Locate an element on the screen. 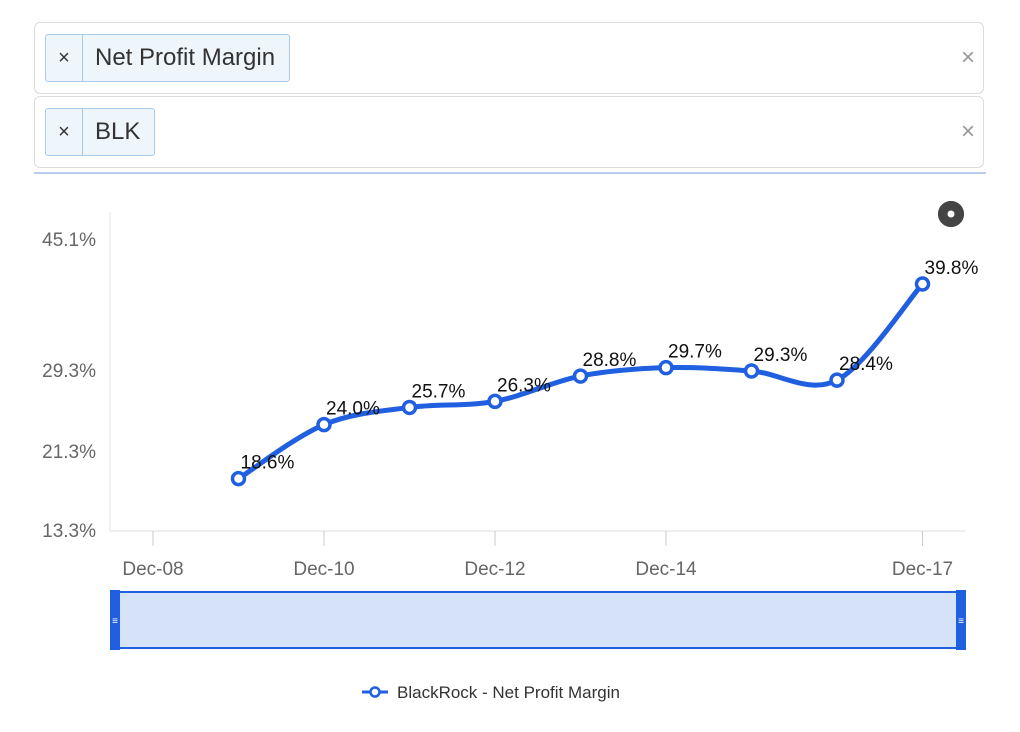  navigator-window is located at coordinates (538, 620).